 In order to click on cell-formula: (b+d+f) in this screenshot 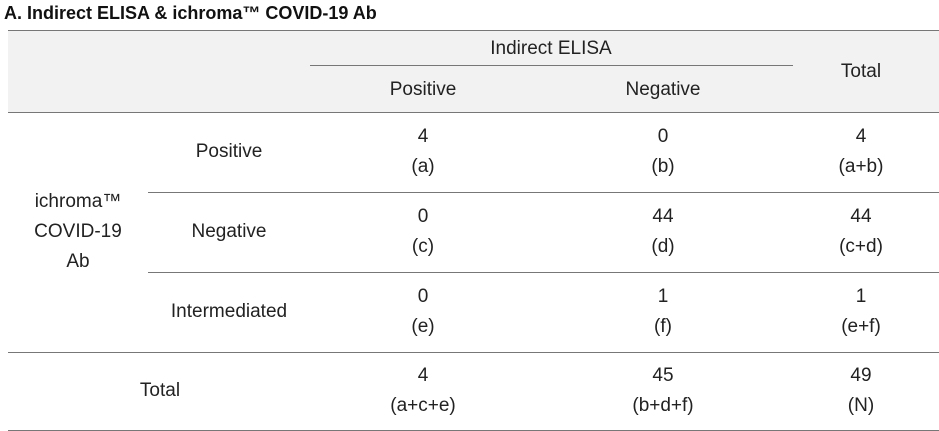, I will do `click(663, 405)`.